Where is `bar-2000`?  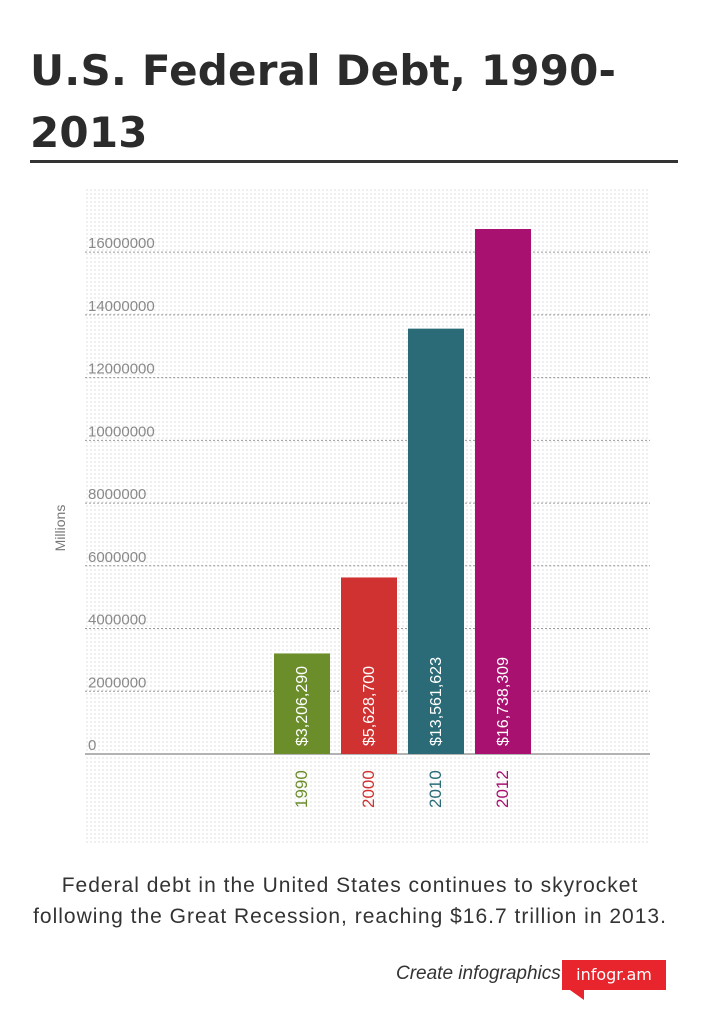
bar-2000 is located at coordinates (369, 665).